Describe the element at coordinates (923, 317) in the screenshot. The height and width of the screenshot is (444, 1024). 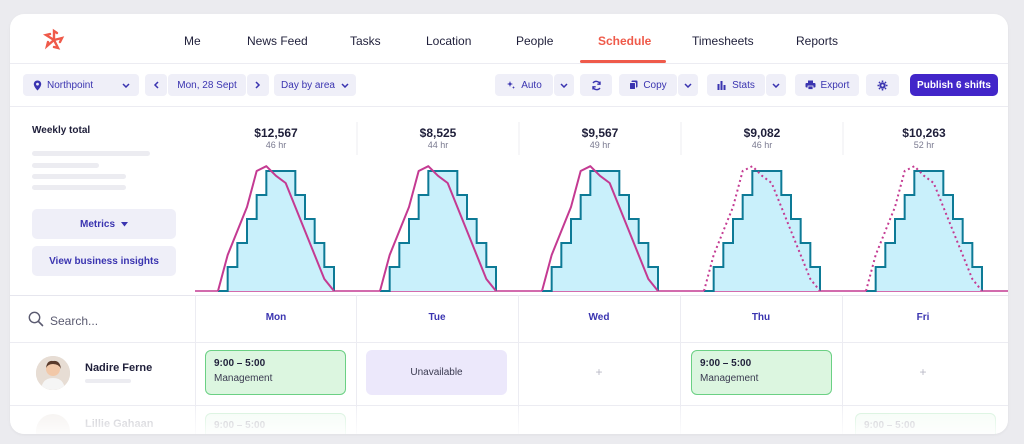
I see `day-header-fri: Fri` at that location.